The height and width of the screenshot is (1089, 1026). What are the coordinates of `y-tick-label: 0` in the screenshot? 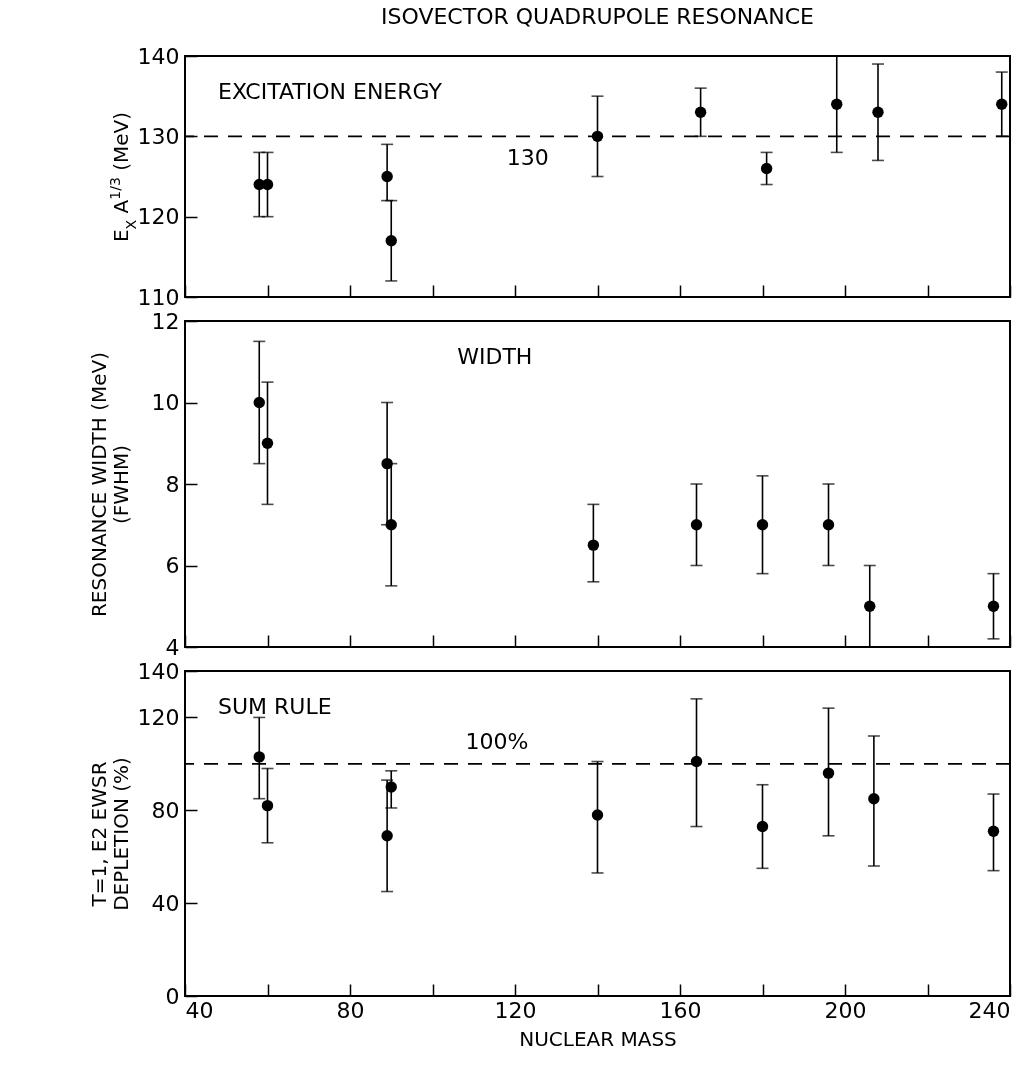 It's located at (172, 996).